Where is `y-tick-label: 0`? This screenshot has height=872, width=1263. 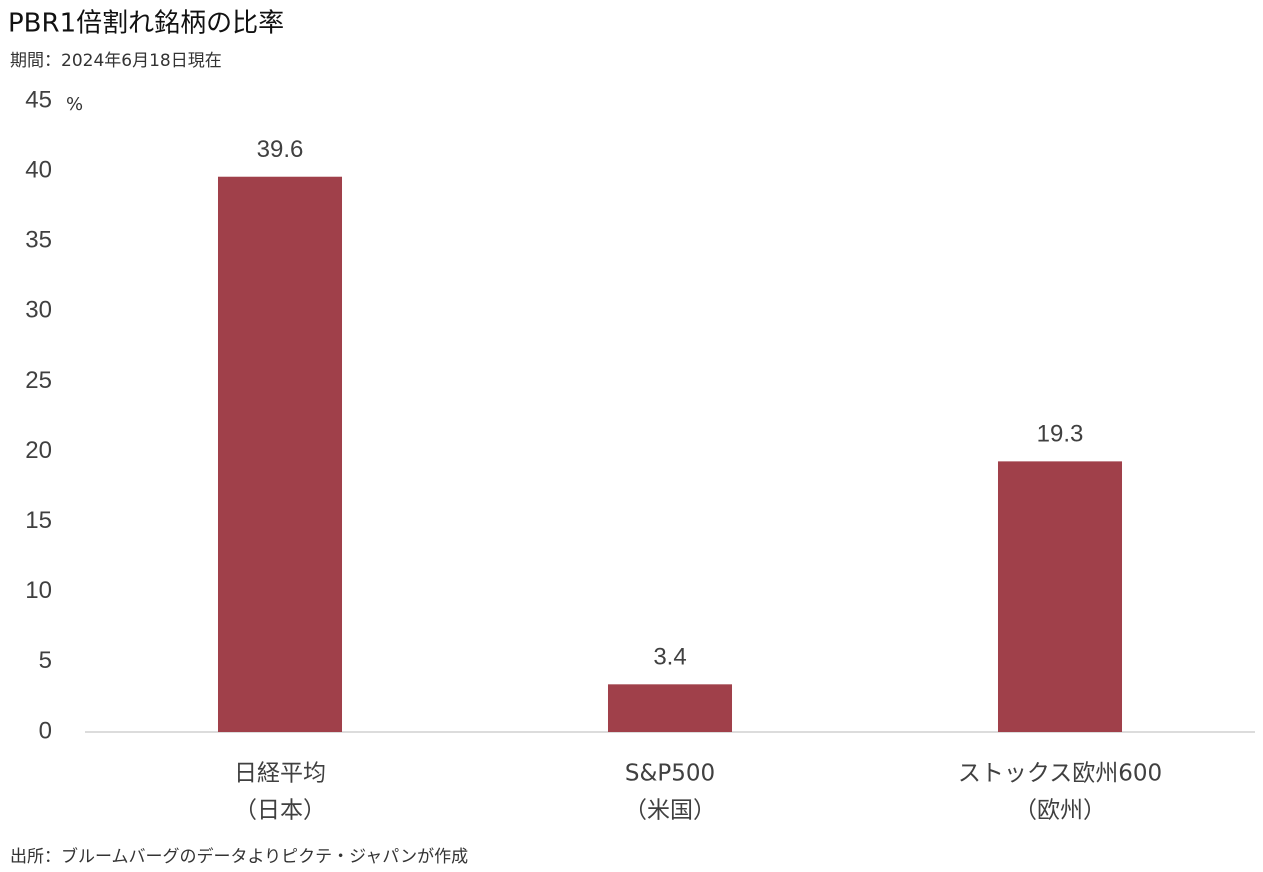
y-tick-label: 0 is located at coordinates (45, 730).